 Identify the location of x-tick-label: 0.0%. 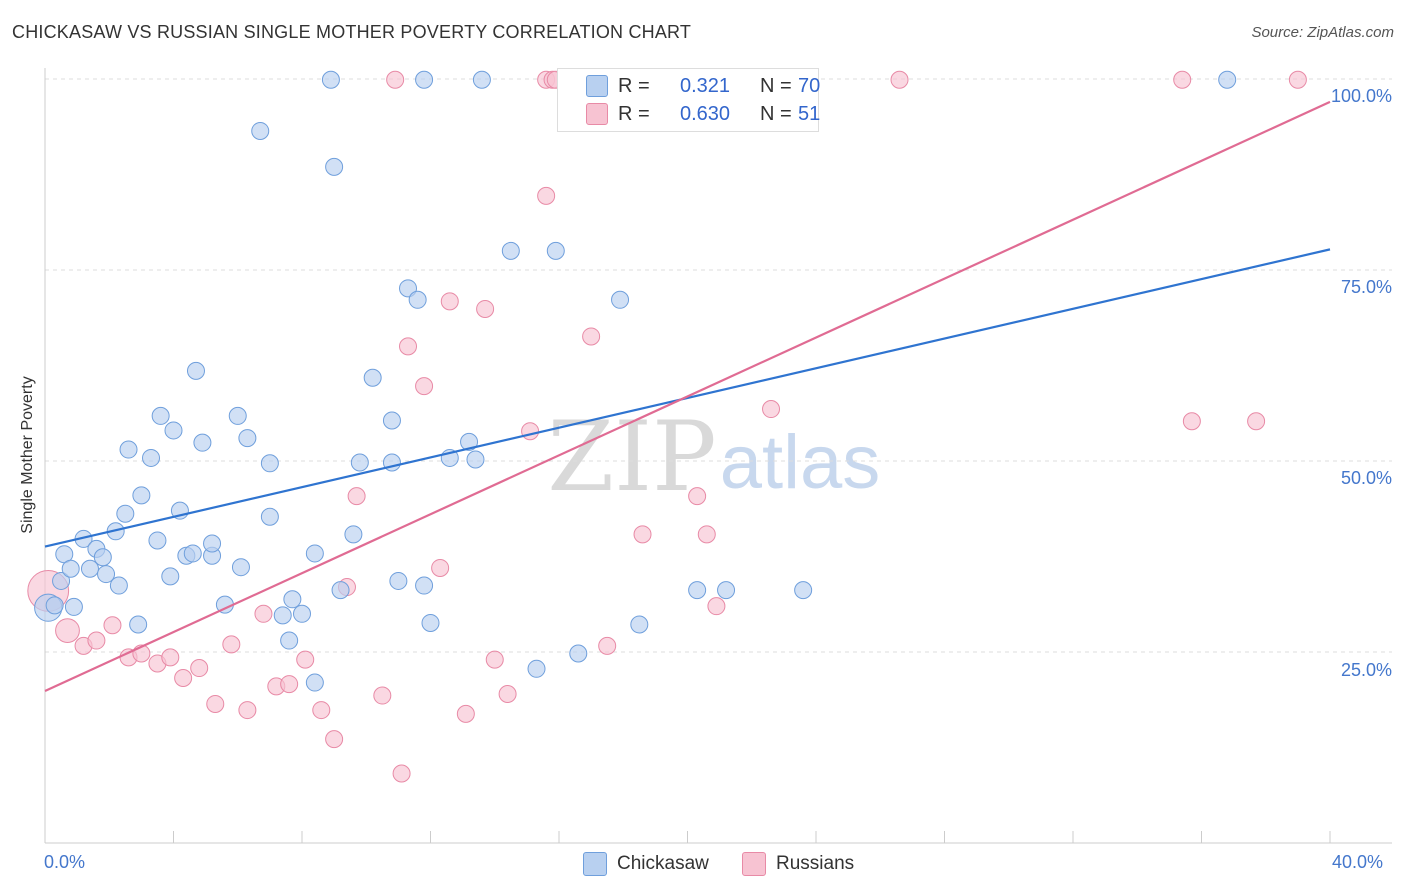
(65, 862).